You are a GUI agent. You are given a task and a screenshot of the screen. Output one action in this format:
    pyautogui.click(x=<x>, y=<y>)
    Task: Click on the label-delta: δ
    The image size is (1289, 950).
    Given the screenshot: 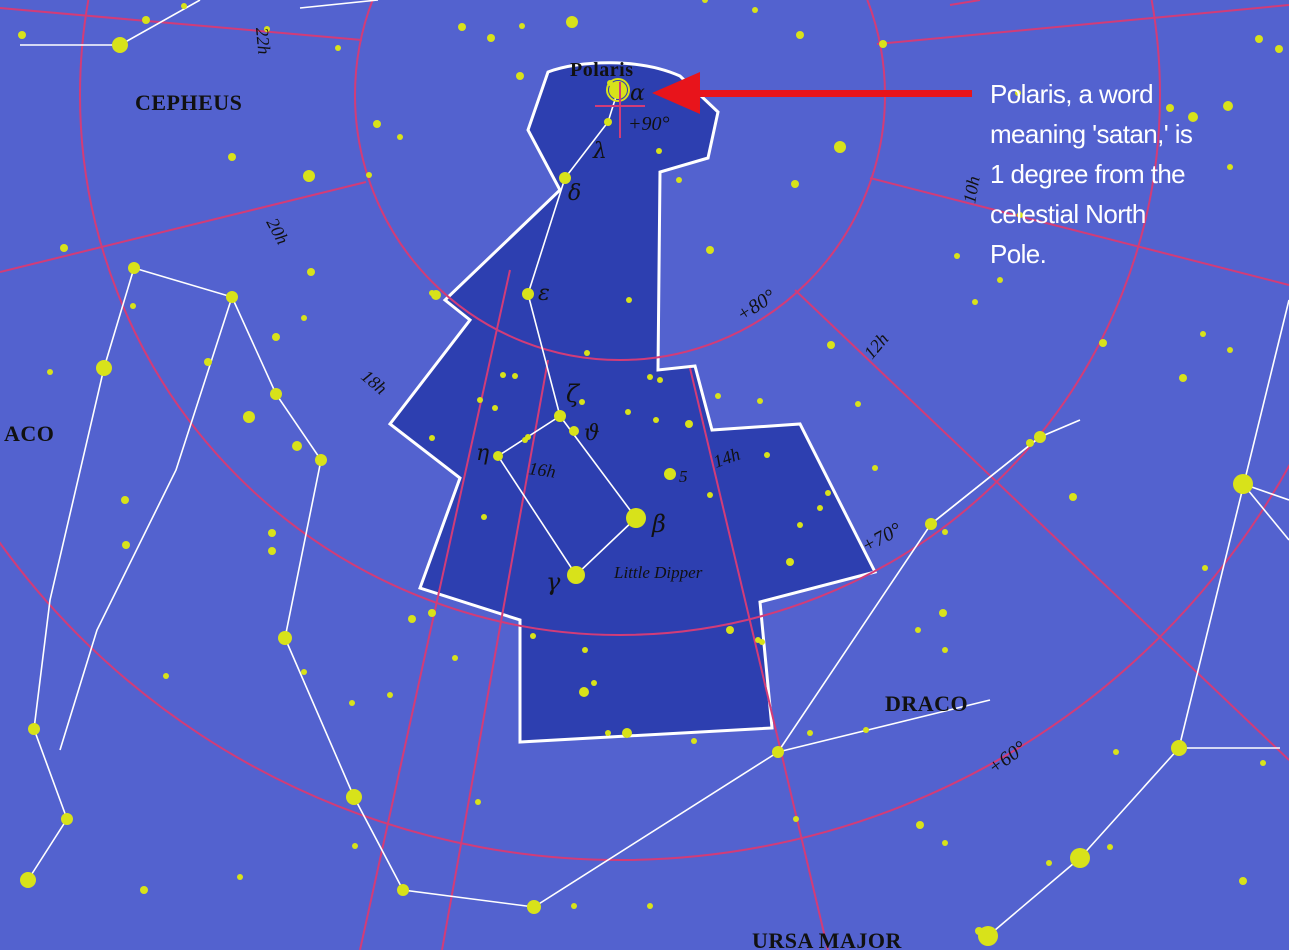 What is the action you would take?
    pyautogui.click(x=574, y=193)
    